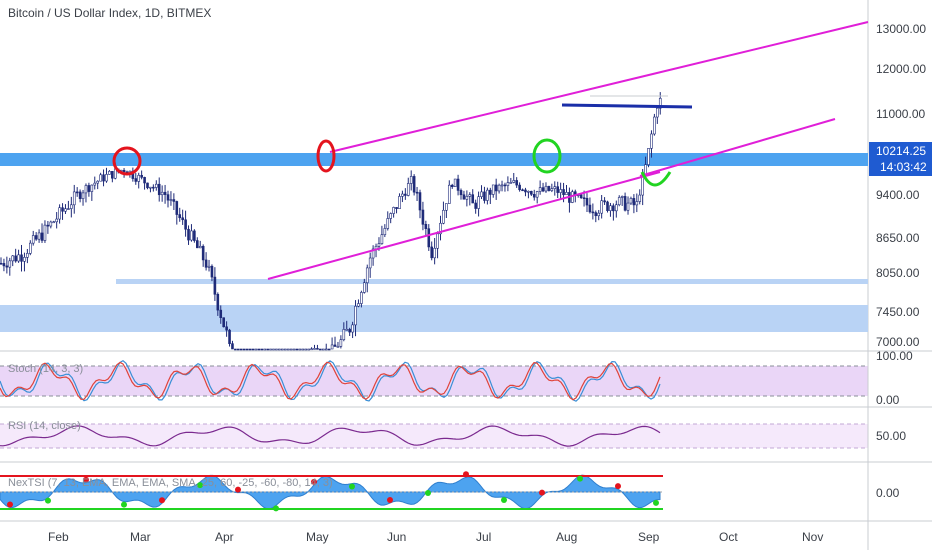  What do you see at coordinates (396, 537) in the screenshot?
I see `time-label-jun: Jun` at bounding box center [396, 537].